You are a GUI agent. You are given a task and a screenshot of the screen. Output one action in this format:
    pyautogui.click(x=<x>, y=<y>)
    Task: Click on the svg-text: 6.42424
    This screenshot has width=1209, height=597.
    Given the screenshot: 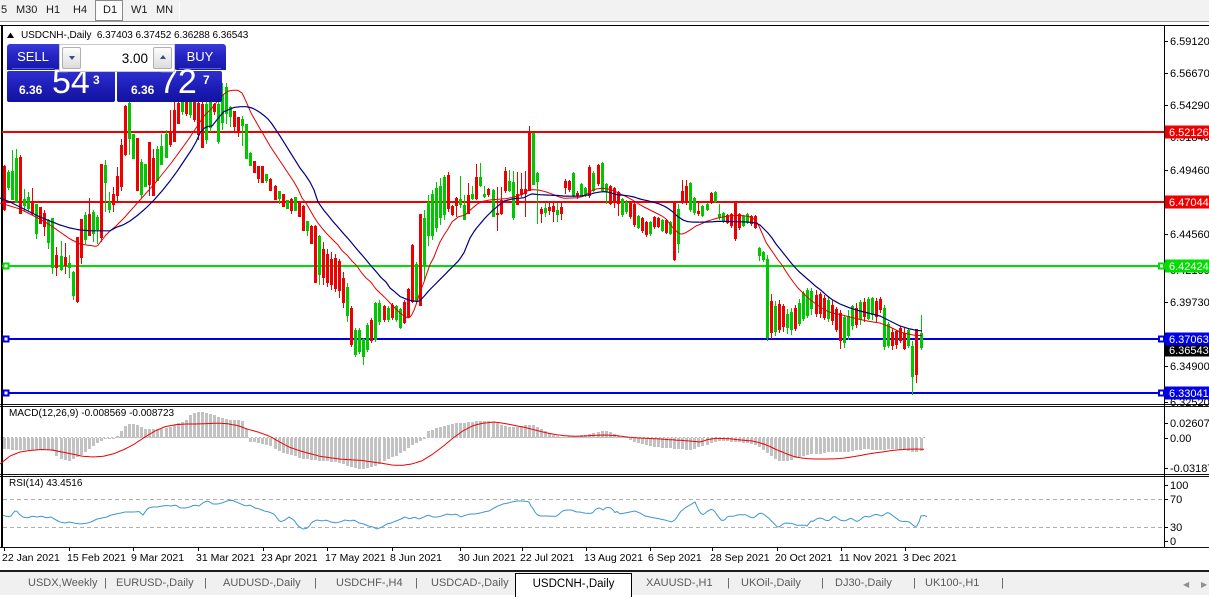 What is the action you would take?
    pyautogui.click(x=1189, y=267)
    